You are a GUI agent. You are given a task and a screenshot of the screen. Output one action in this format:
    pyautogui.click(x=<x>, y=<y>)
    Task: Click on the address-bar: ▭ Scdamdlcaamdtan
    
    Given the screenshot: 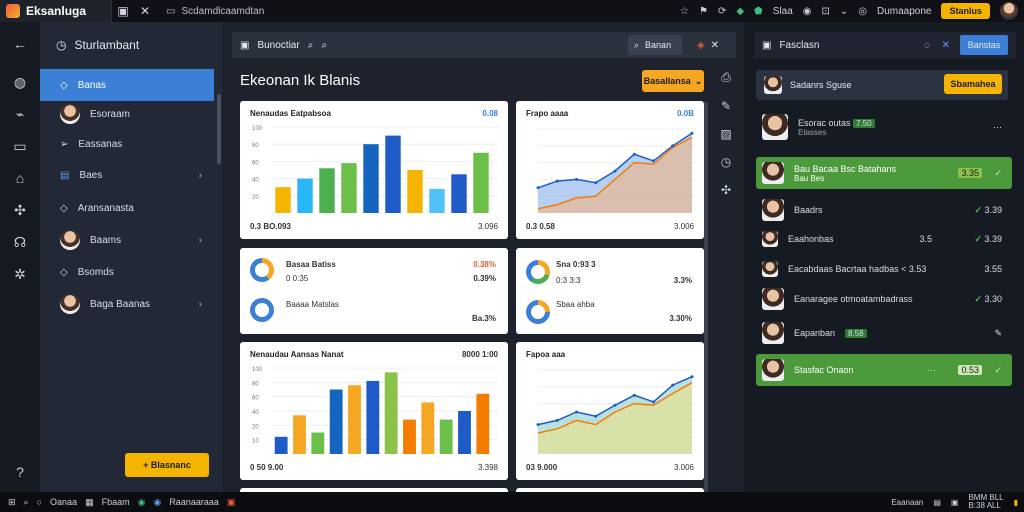 What is the action you would take?
    pyautogui.click(x=381, y=11)
    